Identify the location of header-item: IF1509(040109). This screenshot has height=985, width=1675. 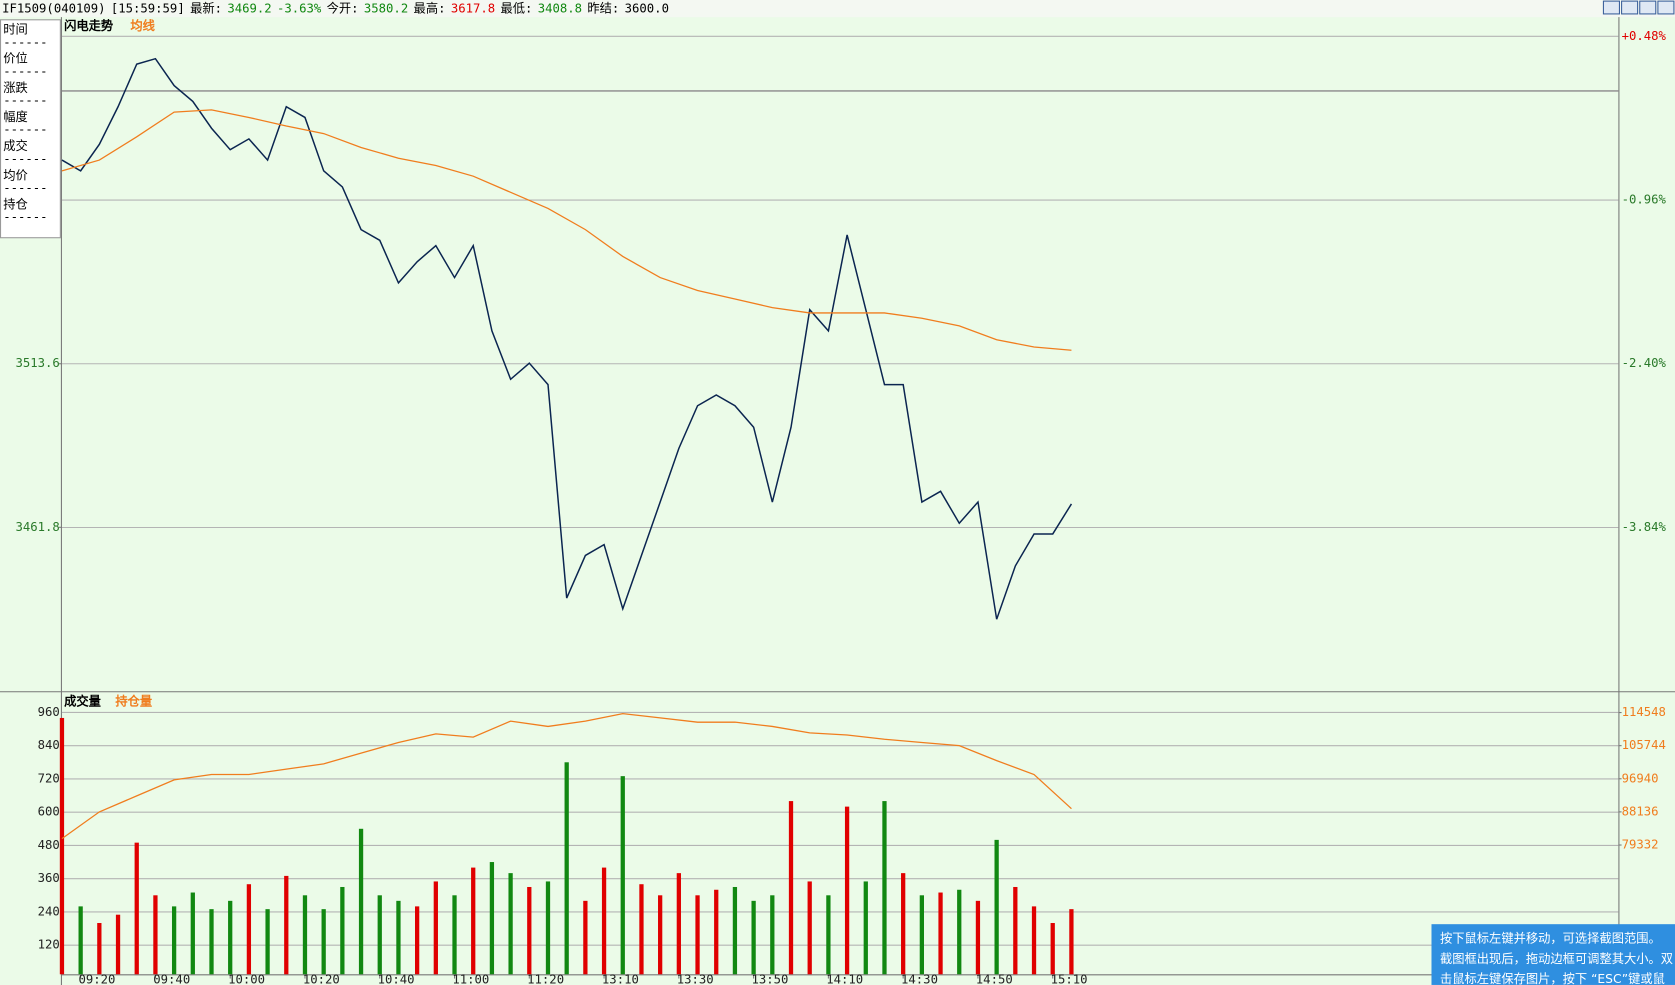
(53, 8).